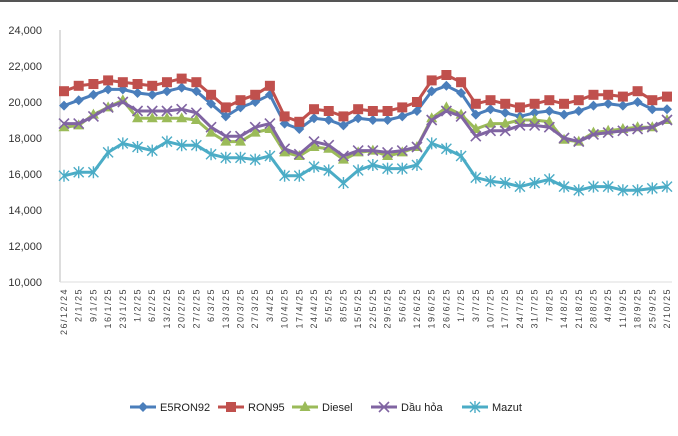  Describe the element at coordinates (25, 175) in the screenshot. I see `y-tick-label: 16,000` at that location.